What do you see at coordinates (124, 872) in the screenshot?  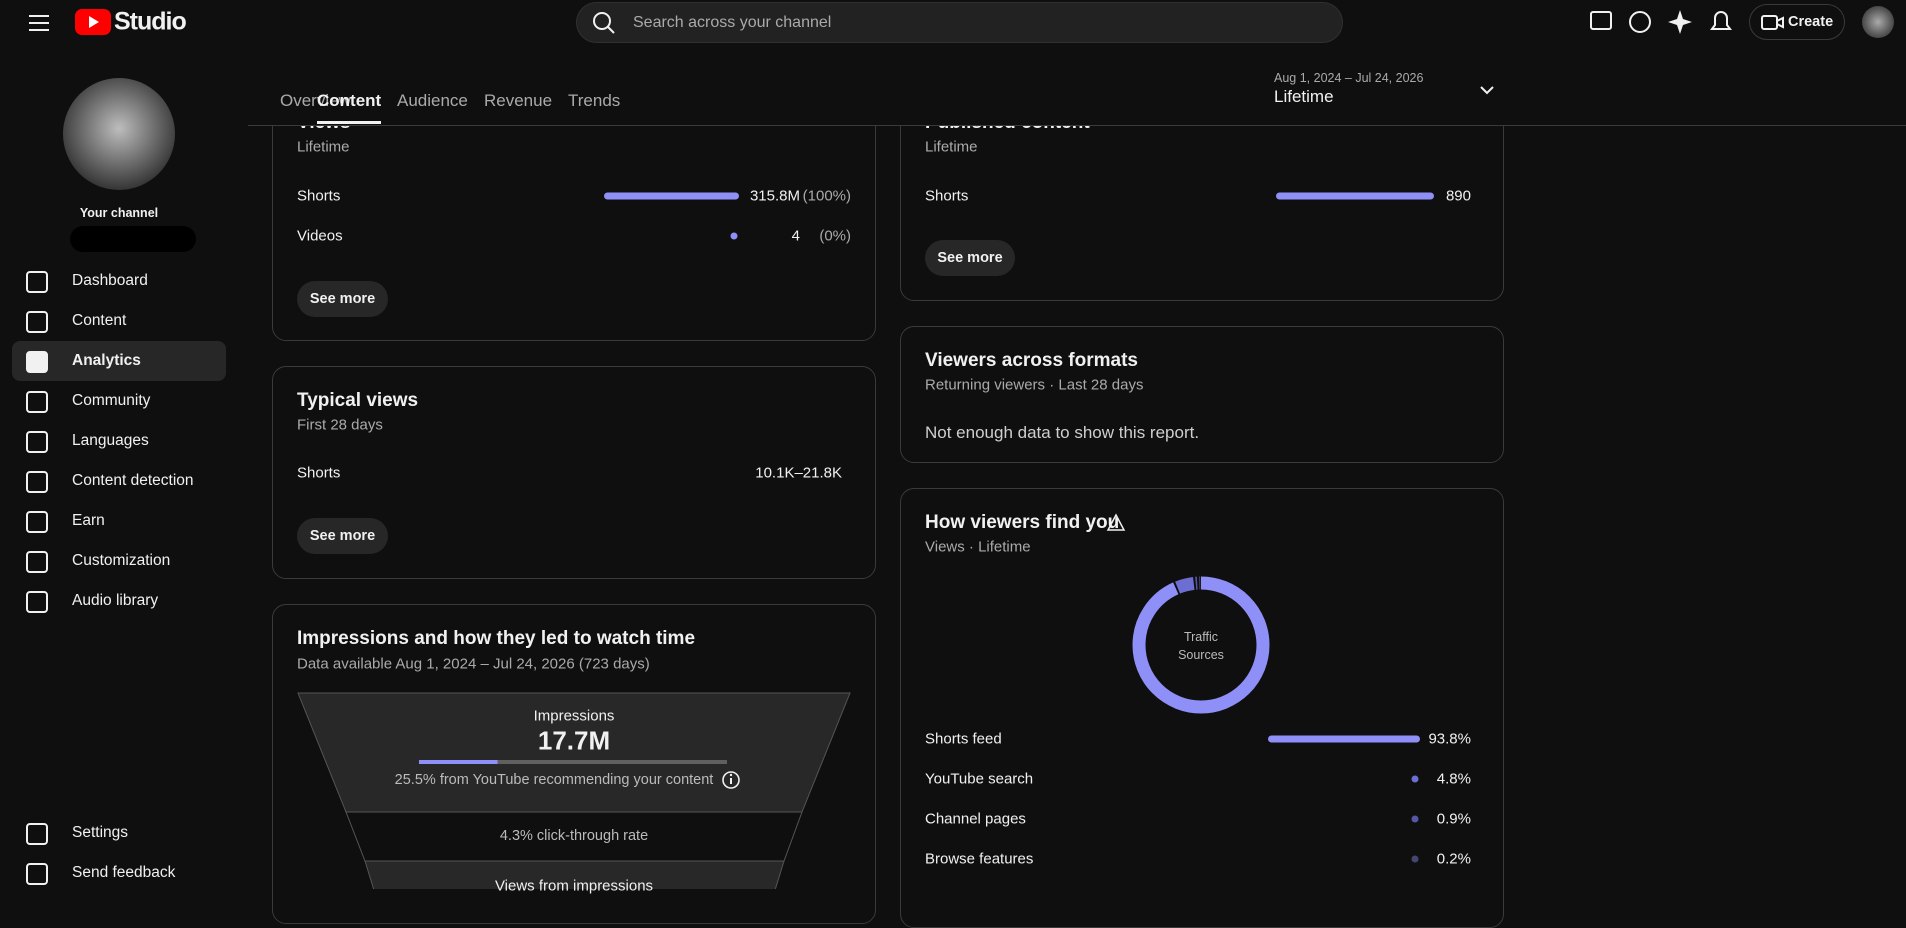 I see `nav-item: Send feedback` at bounding box center [124, 872].